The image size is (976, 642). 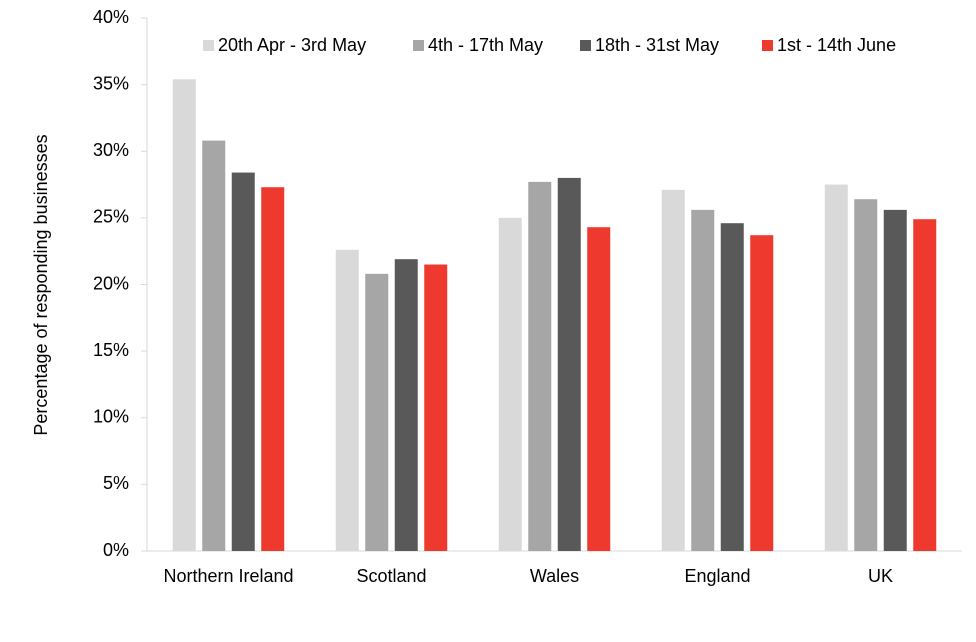 I want to click on y-axis-label: Percentage of responding businesses, so click(x=41, y=284).